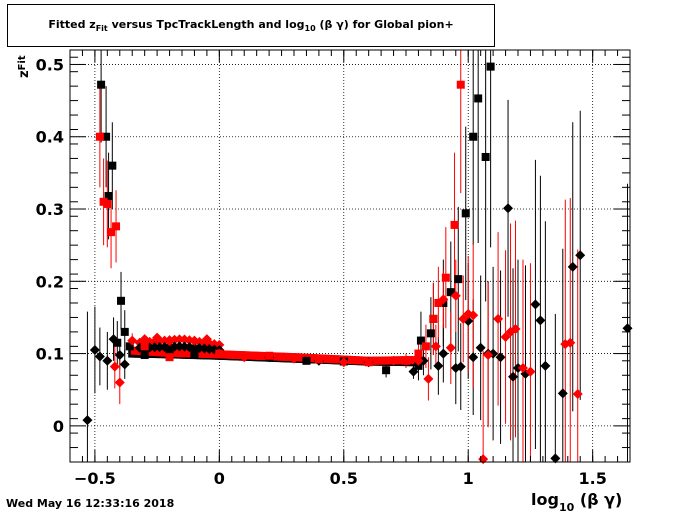 The width and height of the screenshot is (700, 514). What do you see at coordinates (58, 426) in the screenshot?
I see `y-tick-label: 0` at bounding box center [58, 426].